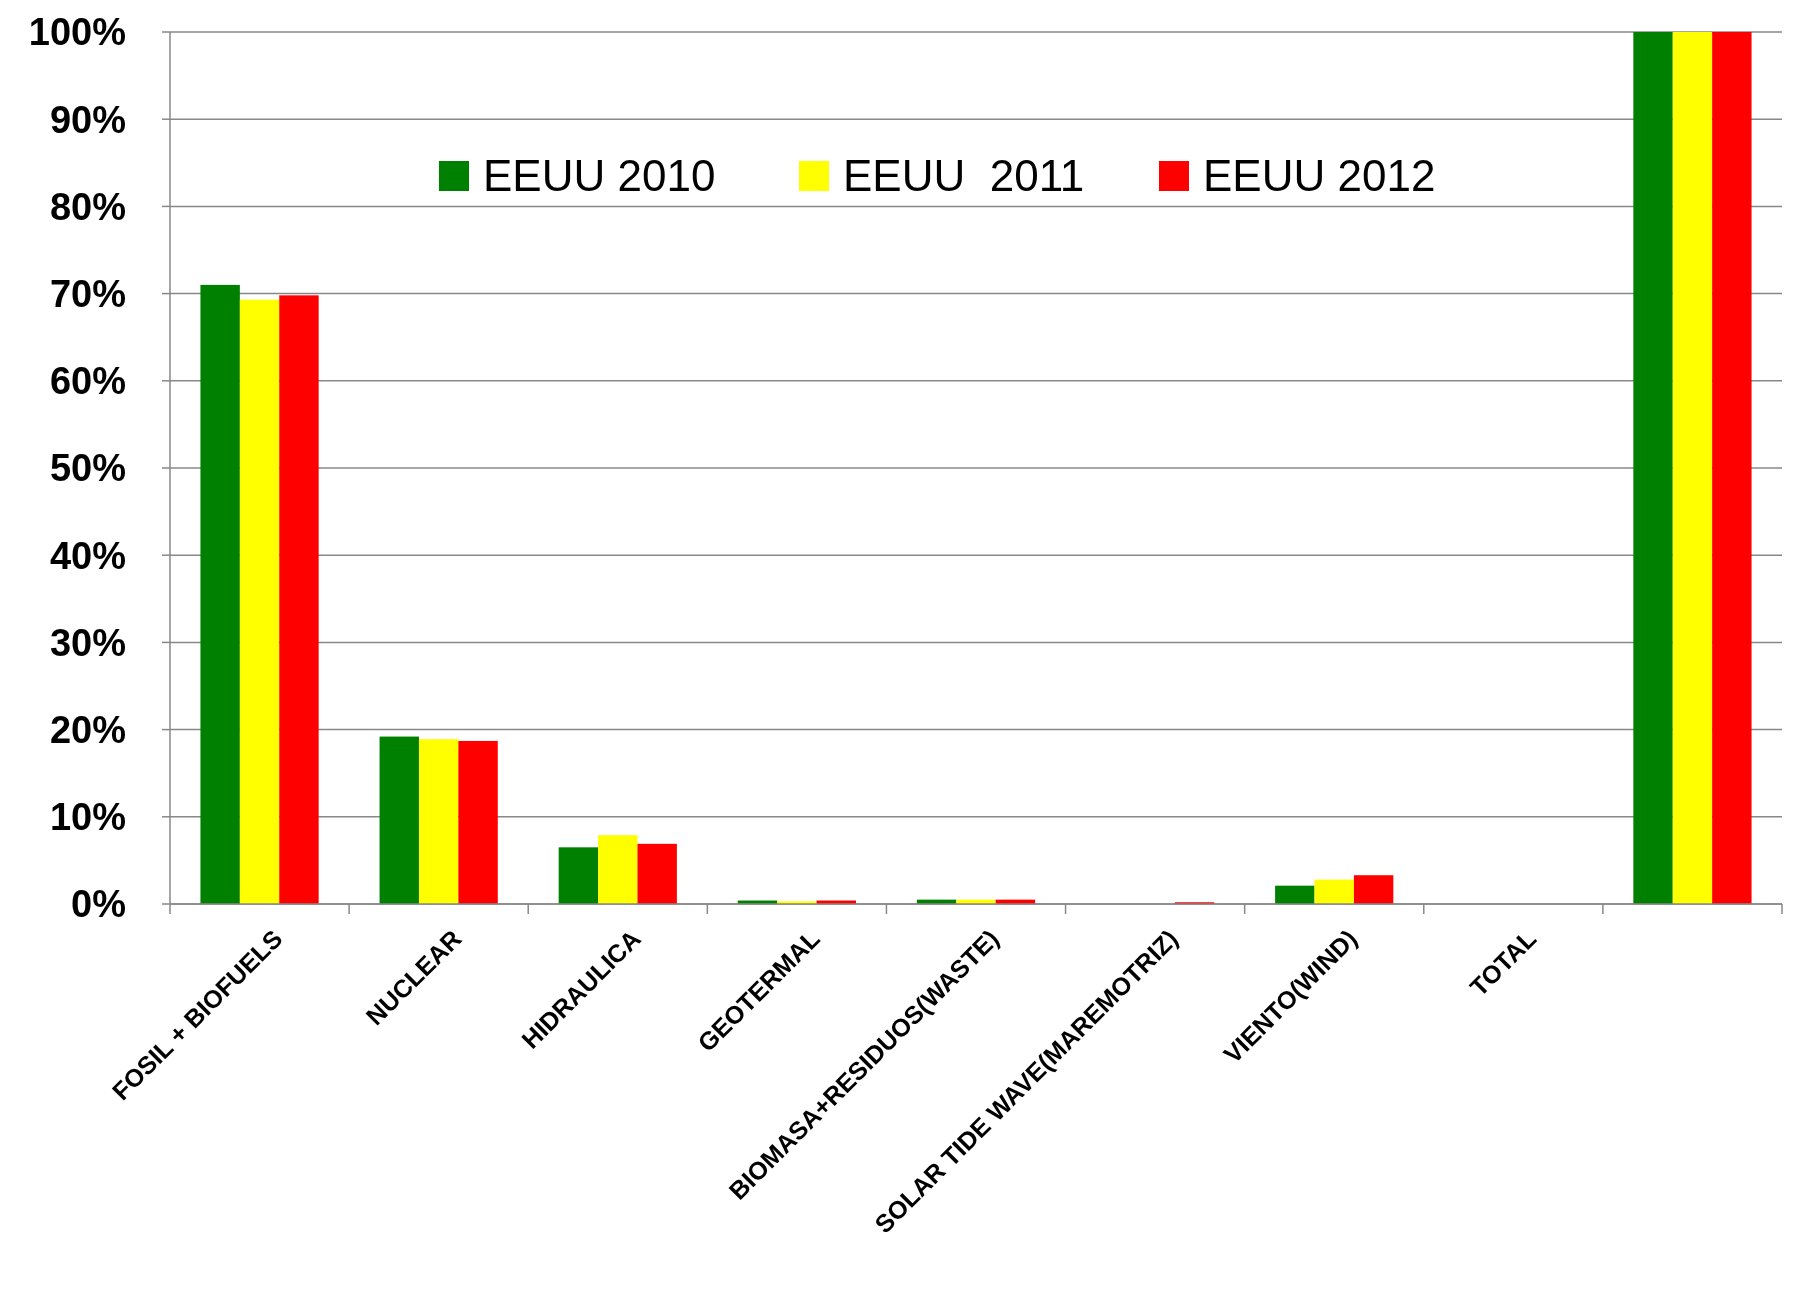 Image resolution: width=1796 pixels, height=1312 pixels. What do you see at coordinates (1319, 176) in the screenshot?
I see `legend-label: EEUU 2012` at bounding box center [1319, 176].